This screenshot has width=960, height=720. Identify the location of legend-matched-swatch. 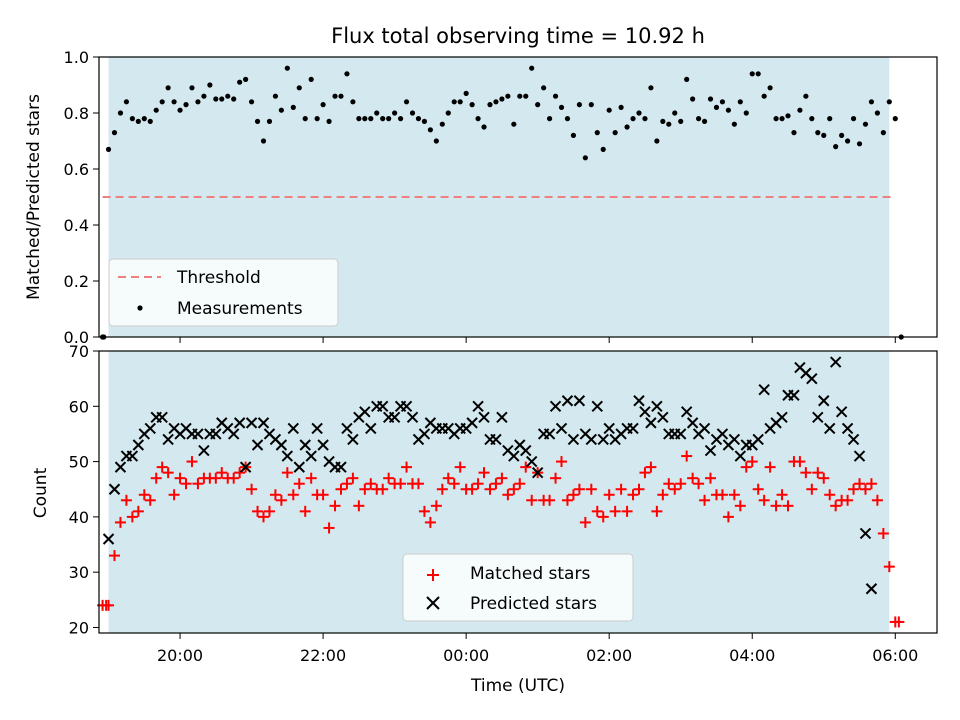
(433, 575).